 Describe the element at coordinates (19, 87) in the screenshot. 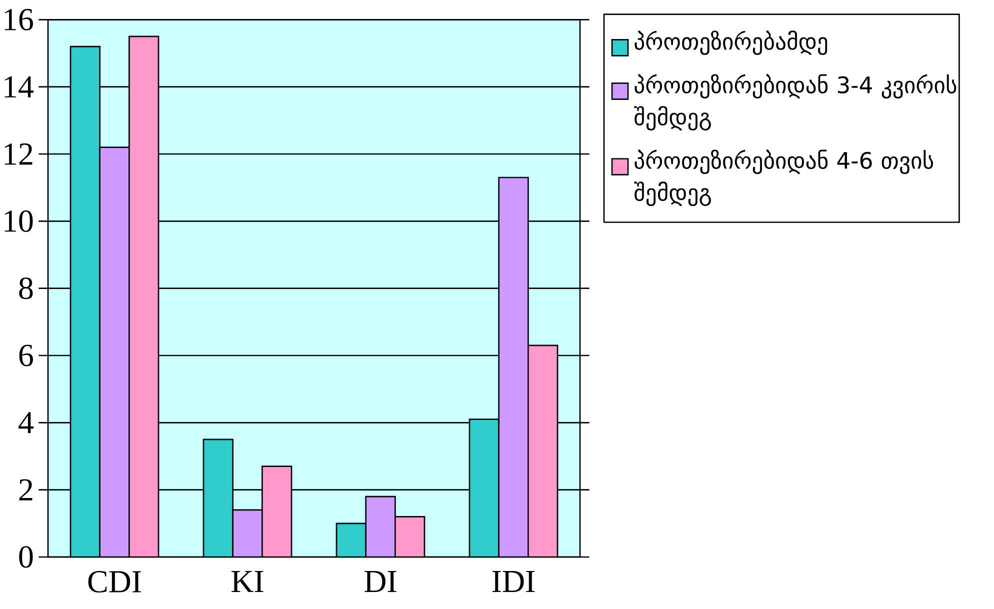

I see `y-tick-label: 14` at that location.